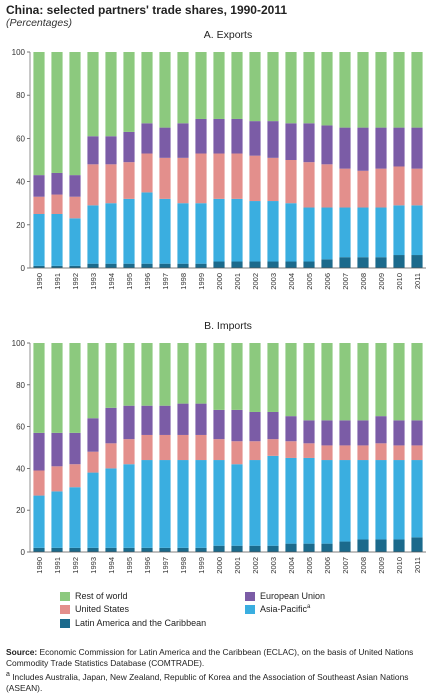  What do you see at coordinates (20, 225) in the screenshot?
I see `exports-ytick-label-20: 20` at bounding box center [20, 225].